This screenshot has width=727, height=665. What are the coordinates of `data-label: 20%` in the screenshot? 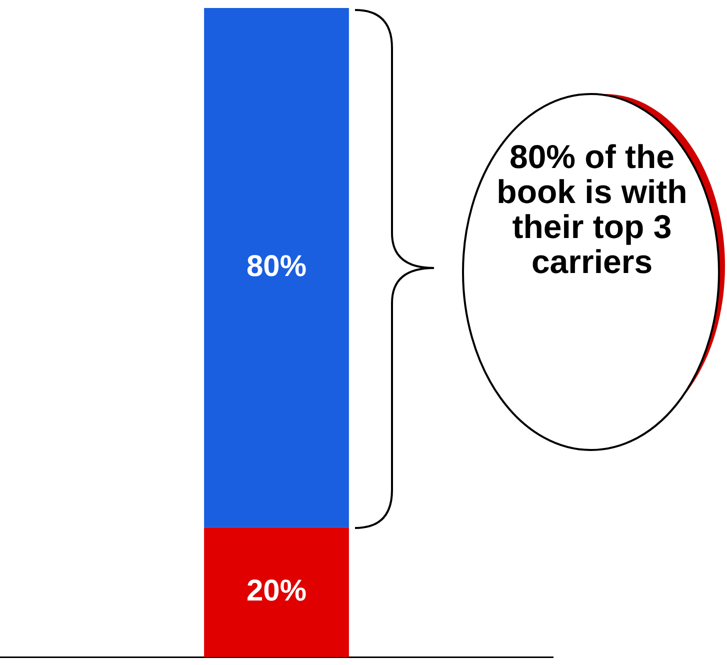 It's located at (276, 591).